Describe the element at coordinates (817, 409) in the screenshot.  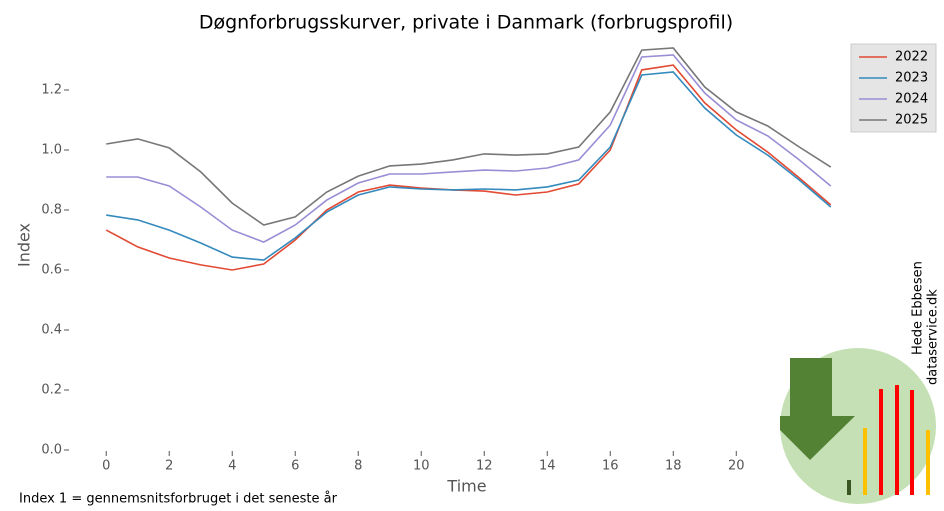
I see `logo-arrow` at that location.